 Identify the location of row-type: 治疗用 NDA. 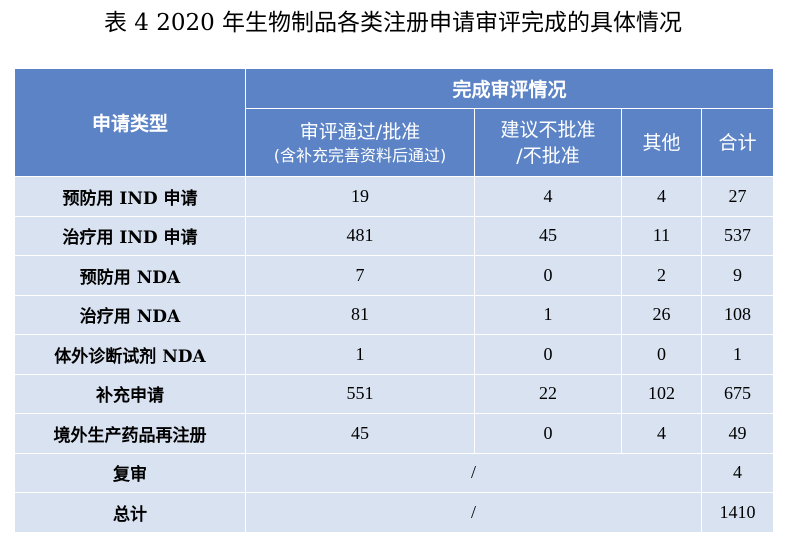
(130, 314).